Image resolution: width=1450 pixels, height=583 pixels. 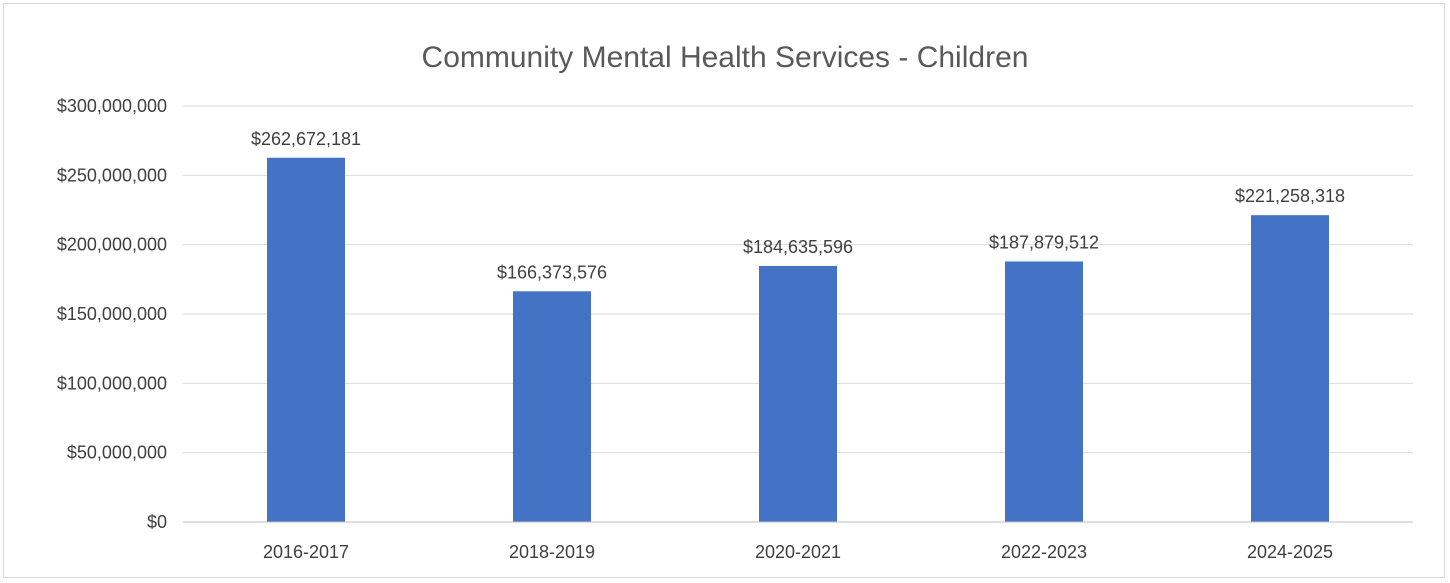 What do you see at coordinates (552, 272) in the screenshot?
I see `data-label: $166,373,576` at bounding box center [552, 272].